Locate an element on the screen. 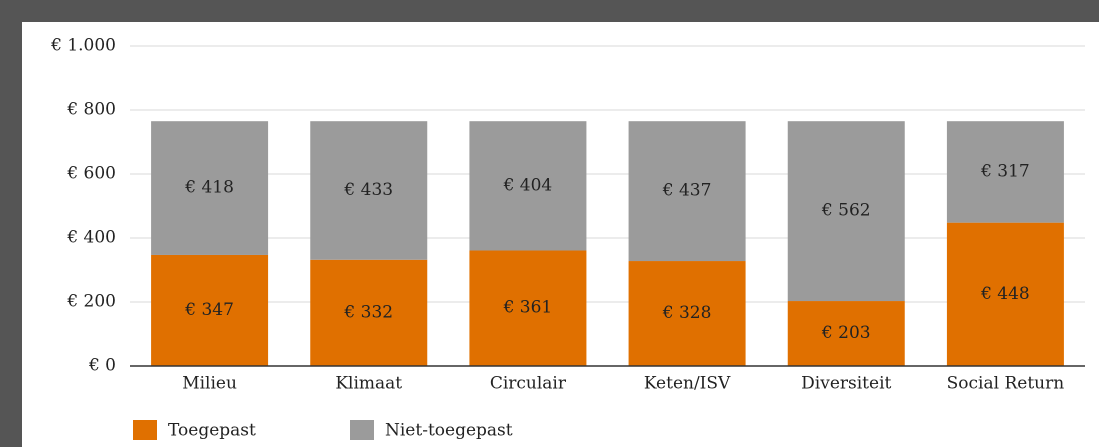 The width and height of the screenshot is (1099, 447). value-label: € 328 is located at coordinates (687, 313).